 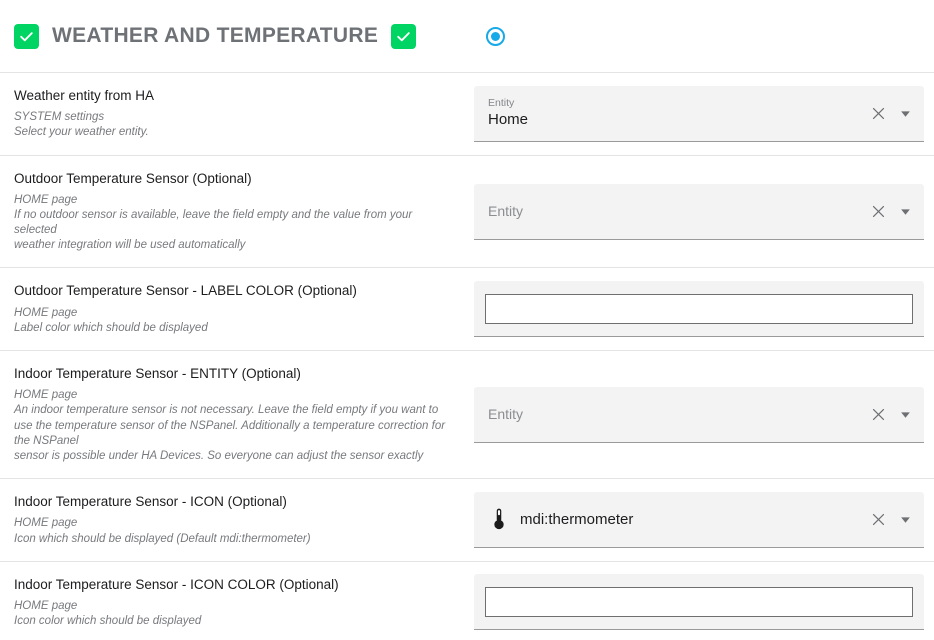 I want to click on section-enable-checkbox-right, so click(x=404, y=36).